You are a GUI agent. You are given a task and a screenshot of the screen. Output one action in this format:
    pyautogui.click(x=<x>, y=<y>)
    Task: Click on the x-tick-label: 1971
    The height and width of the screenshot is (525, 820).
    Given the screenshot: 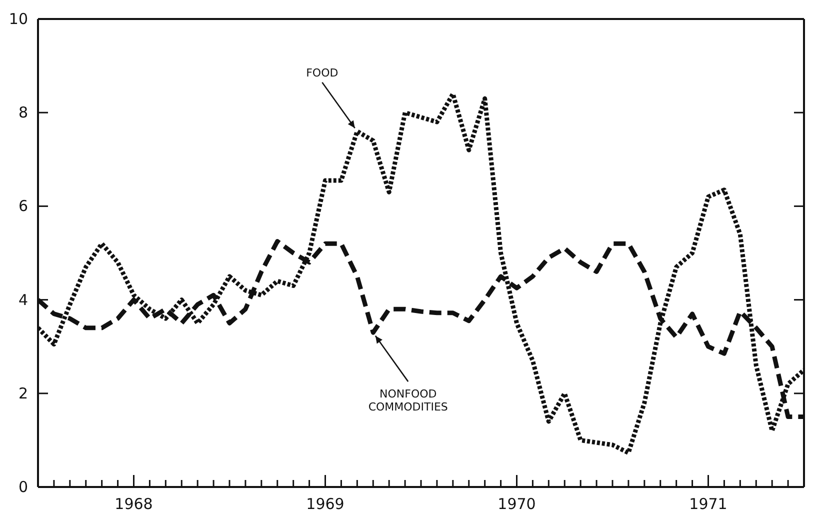 What is the action you would take?
    pyautogui.click(x=708, y=504)
    